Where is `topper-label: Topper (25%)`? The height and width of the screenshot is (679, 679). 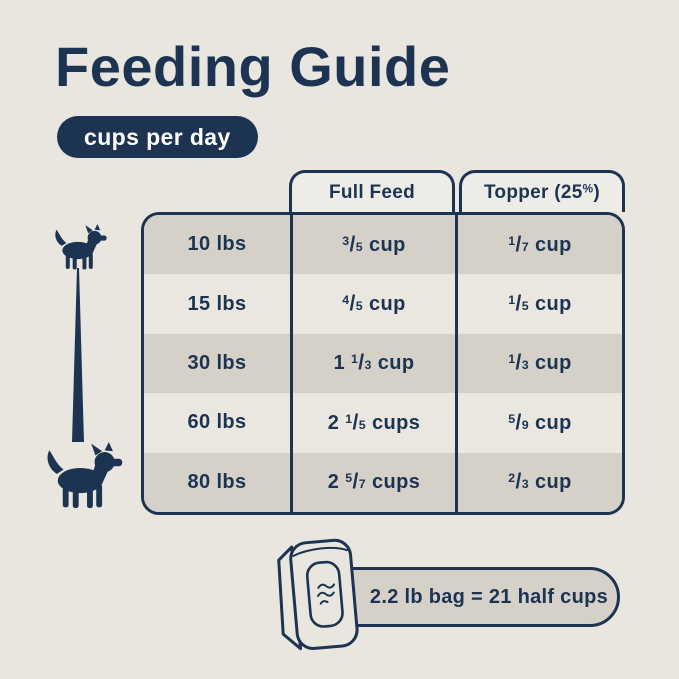 topper-label: Topper (25%) is located at coordinates (542, 192).